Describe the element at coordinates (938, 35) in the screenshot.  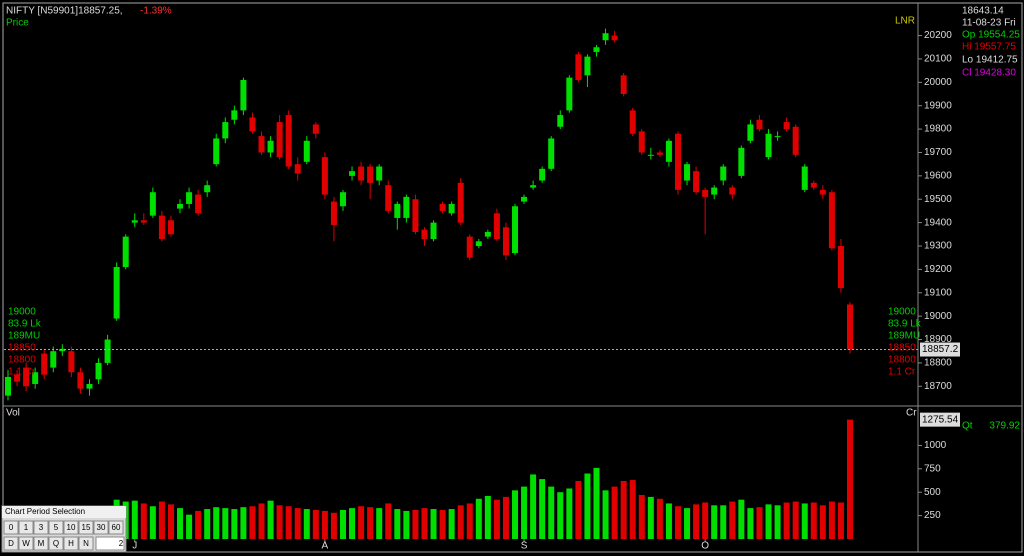
I see `y-tick-label: 20200` at that location.